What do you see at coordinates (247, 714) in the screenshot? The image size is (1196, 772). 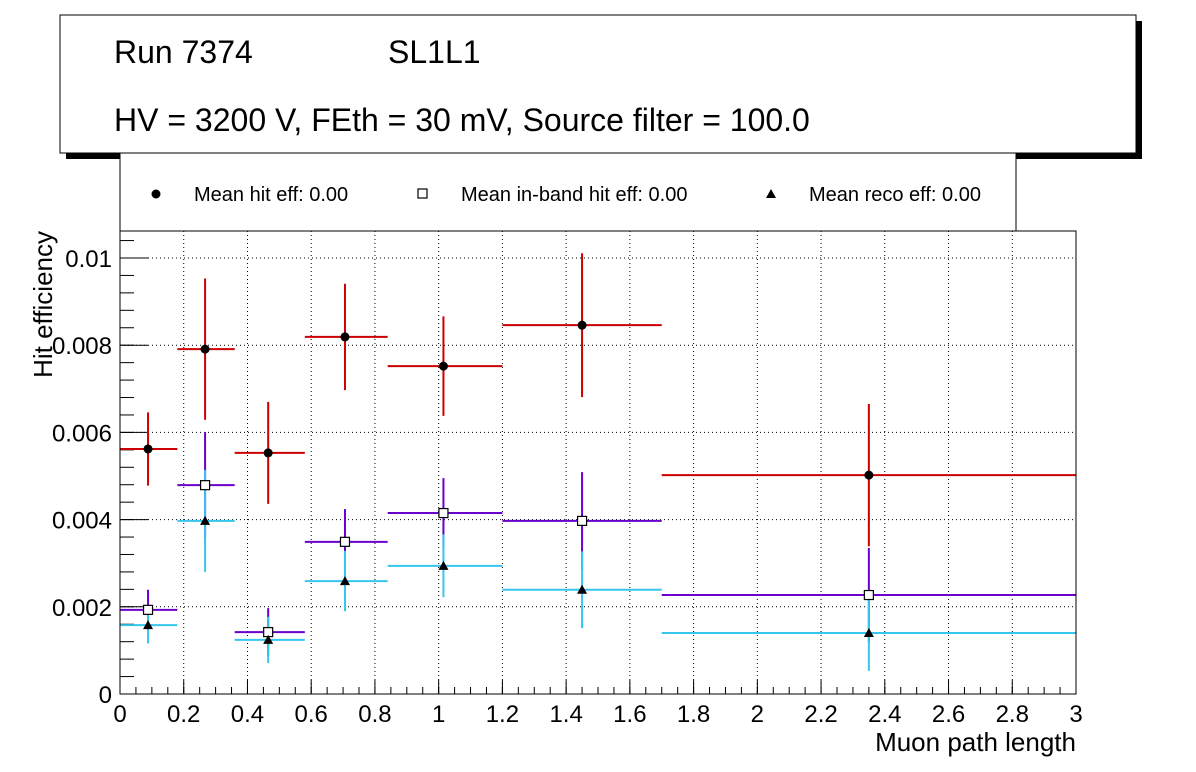 I see `x-tick-label: 0.4` at bounding box center [247, 714].